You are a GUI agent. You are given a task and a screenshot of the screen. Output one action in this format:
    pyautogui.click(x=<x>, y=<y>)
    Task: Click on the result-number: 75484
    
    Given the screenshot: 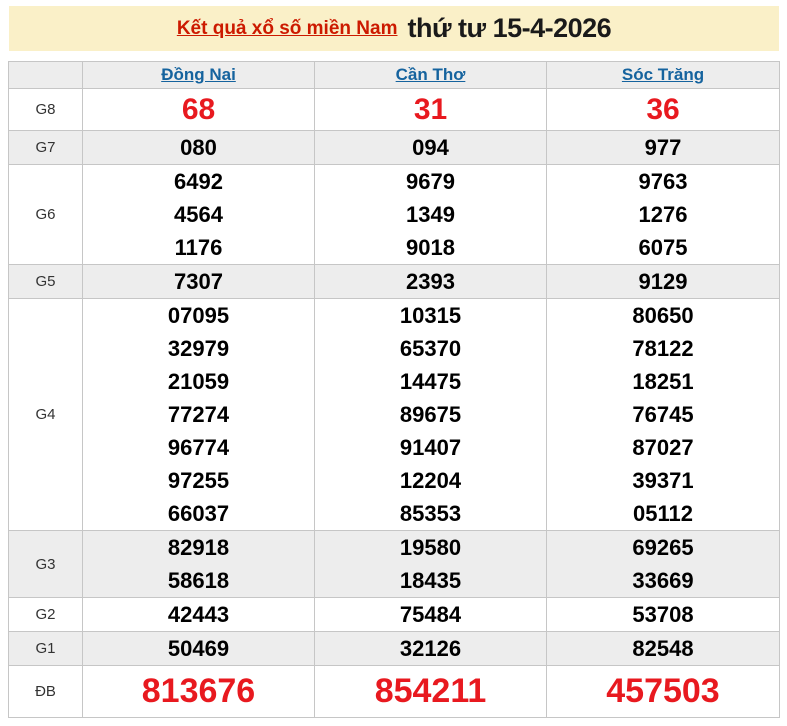 What is the action you would take?
    pyautogui.click(x=430, y=614)
    